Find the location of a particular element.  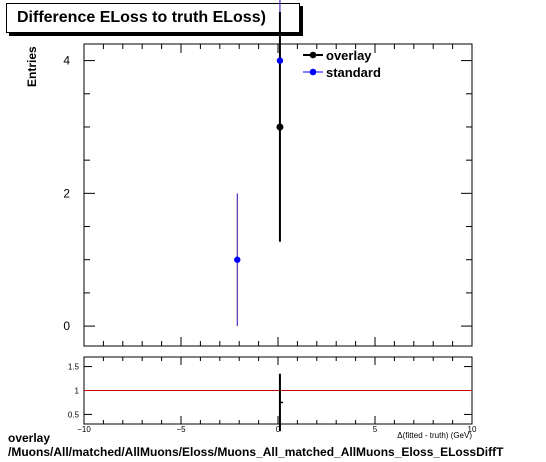

ratio-x-tick-label: 0 is located at coordinates (278, 429).